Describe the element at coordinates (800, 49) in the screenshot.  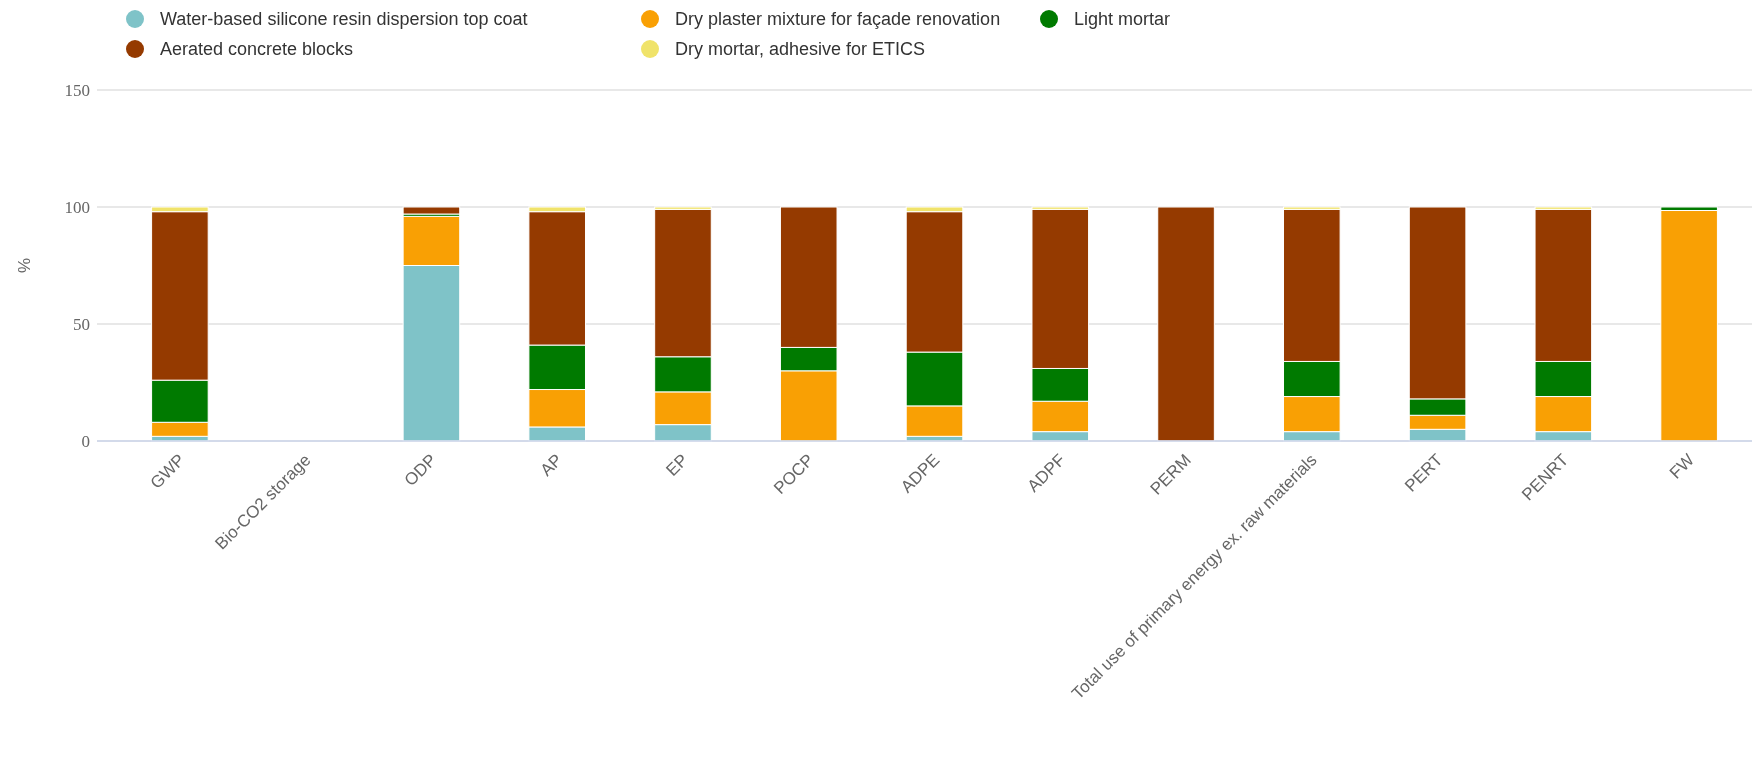
I see `legend-label: Dry mortar, adhesive for ETICS` at that location.